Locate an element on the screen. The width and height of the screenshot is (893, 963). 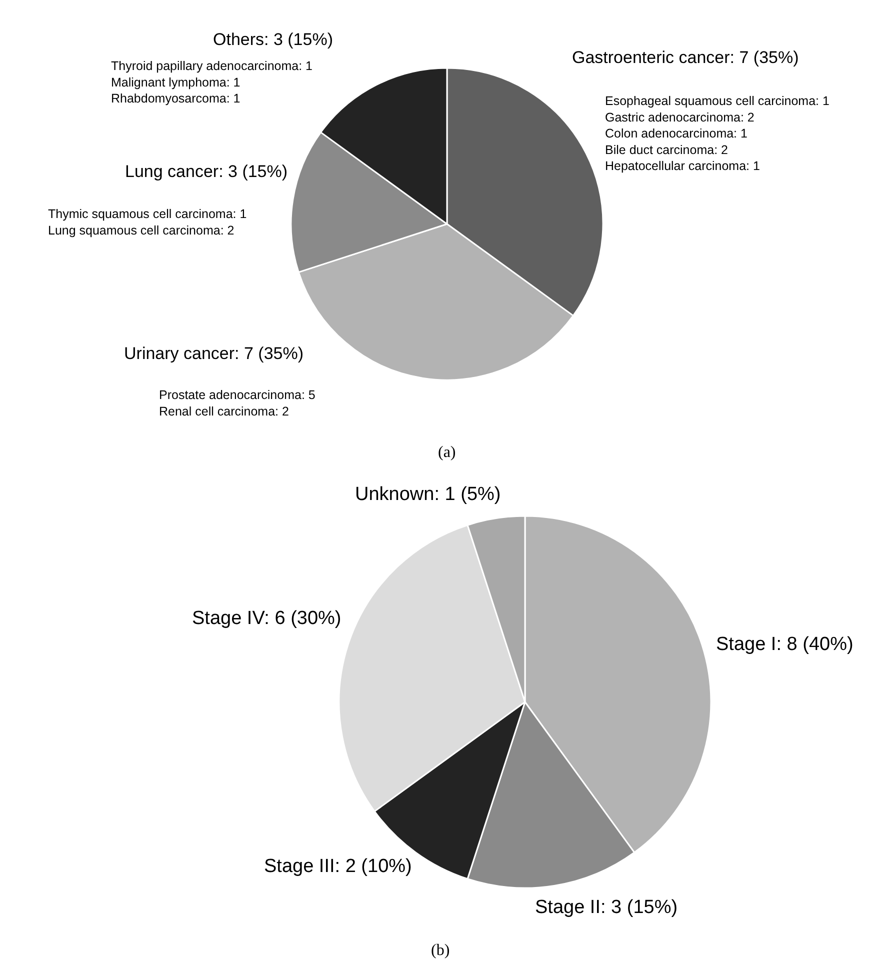
text: (b) is located at coordinates (440, 950).